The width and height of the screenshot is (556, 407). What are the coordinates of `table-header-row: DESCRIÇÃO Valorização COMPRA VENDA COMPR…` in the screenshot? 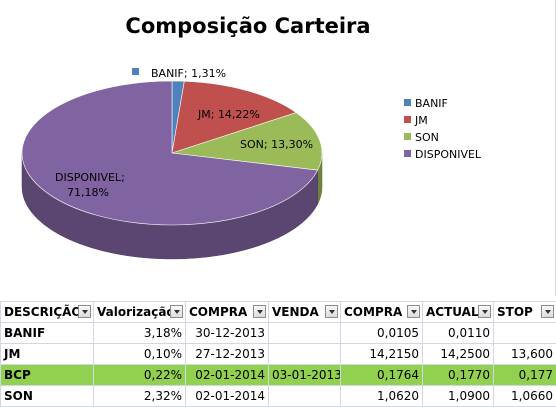 It's located at (278, 312).